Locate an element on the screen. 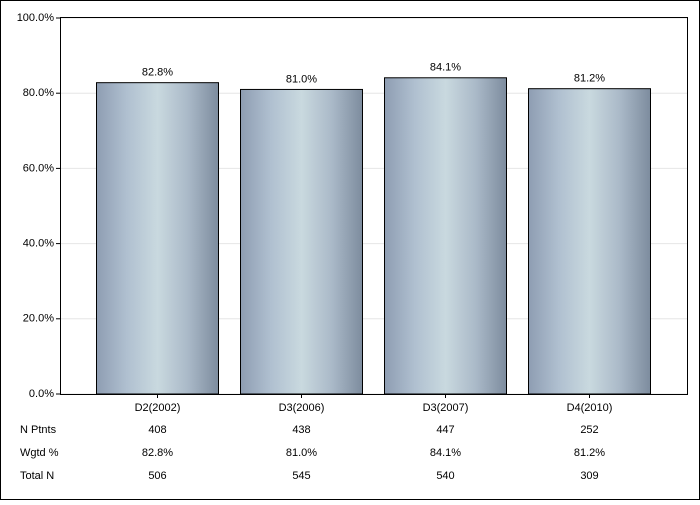  y-tick-label: 80.0% is located at coordinates (38, 93).